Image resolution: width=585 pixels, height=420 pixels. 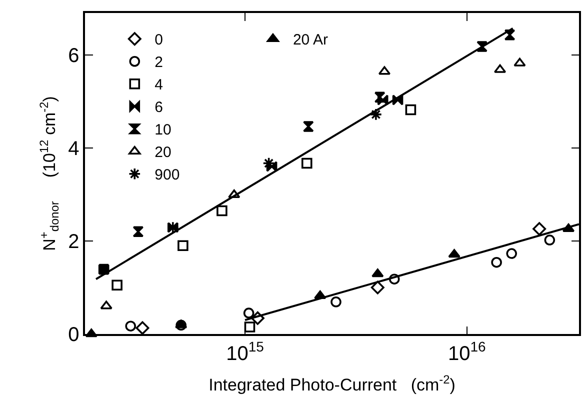 I want to click on legend-label: 900, so click(x=167, y=175).